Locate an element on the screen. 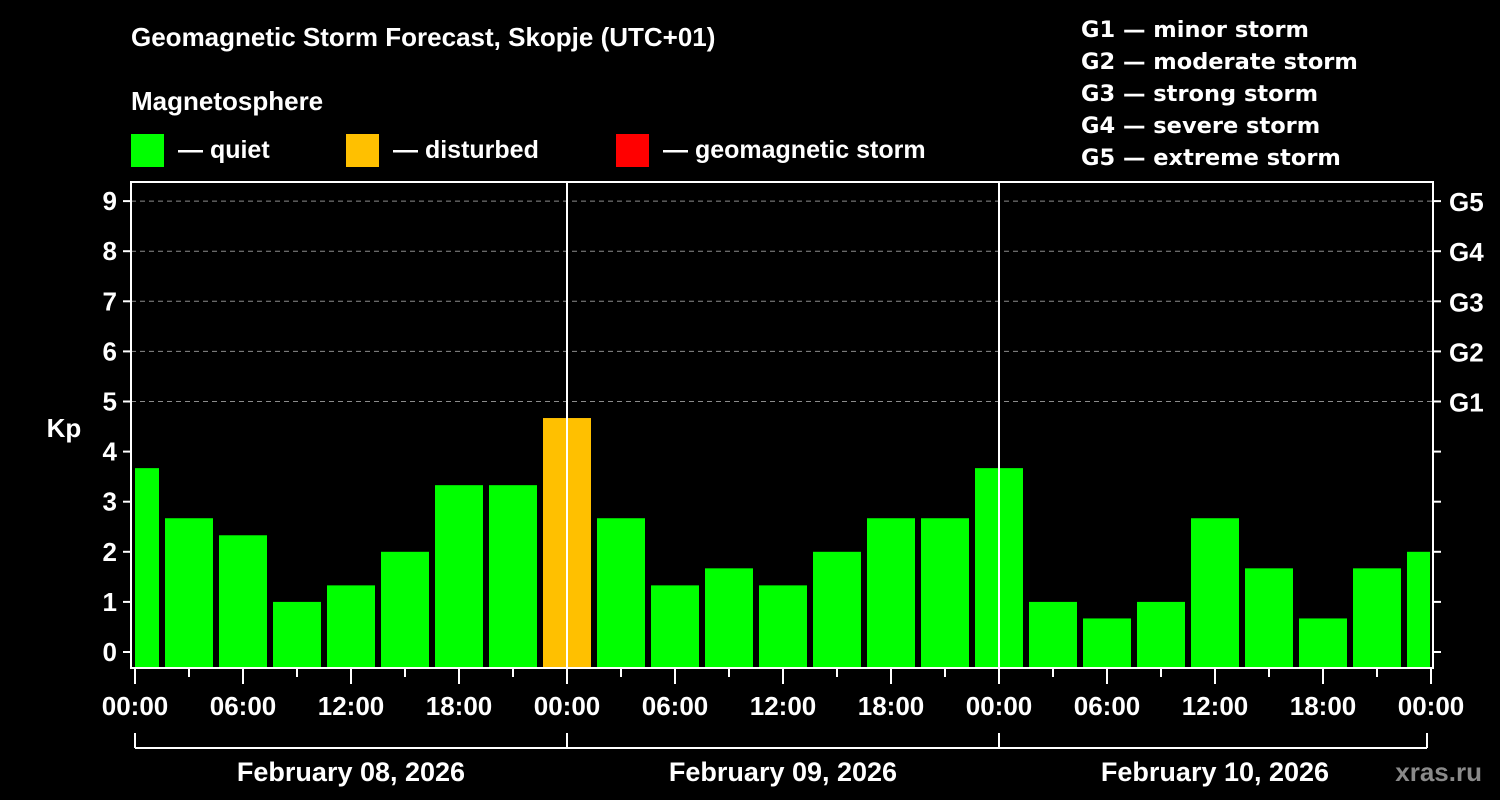 The image size is (1500, 800). g-scale-item: G5 — extreme storm is located at coordinates (1211, 158).